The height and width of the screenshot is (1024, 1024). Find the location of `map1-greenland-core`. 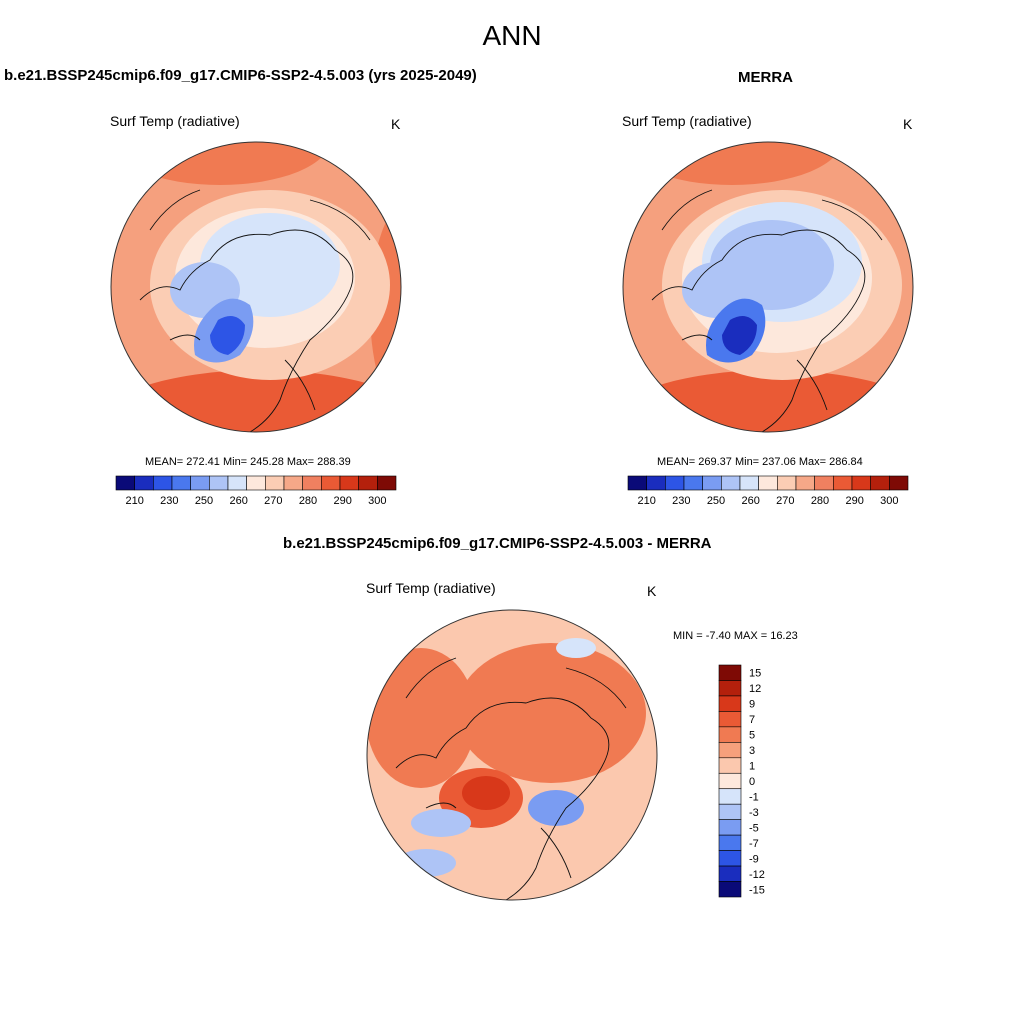

map1-greenland-core is located at coordinates (227, 335).